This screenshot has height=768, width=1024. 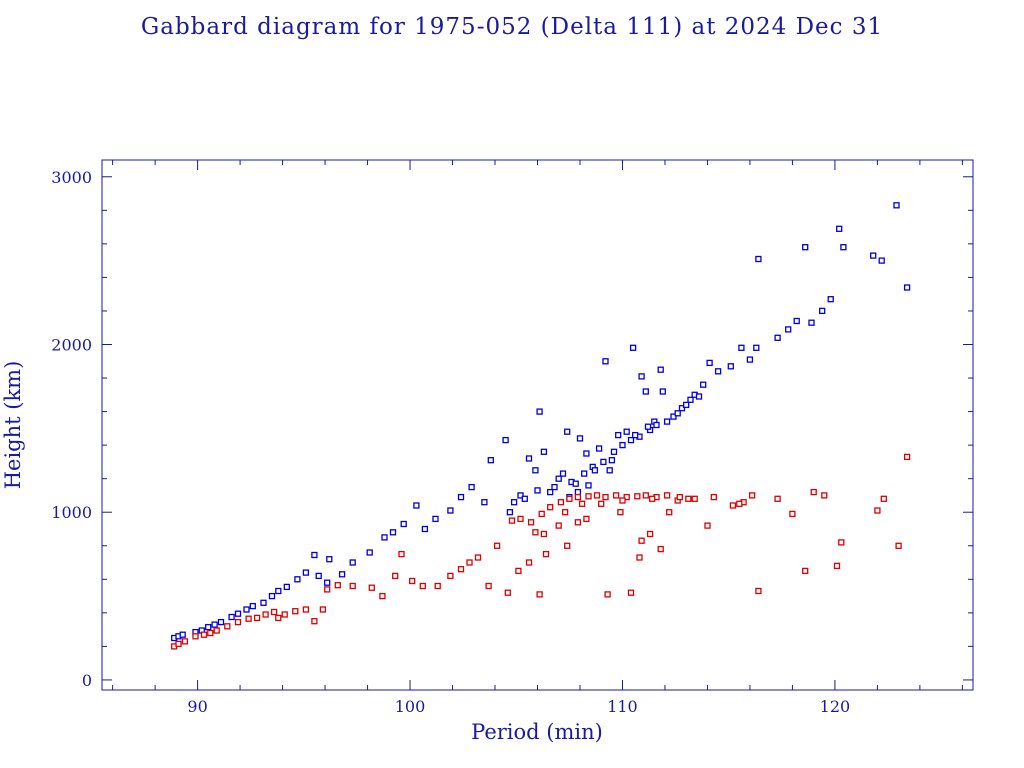 I want to click on y-tick-label: 3000, so click(x=71, y=177).